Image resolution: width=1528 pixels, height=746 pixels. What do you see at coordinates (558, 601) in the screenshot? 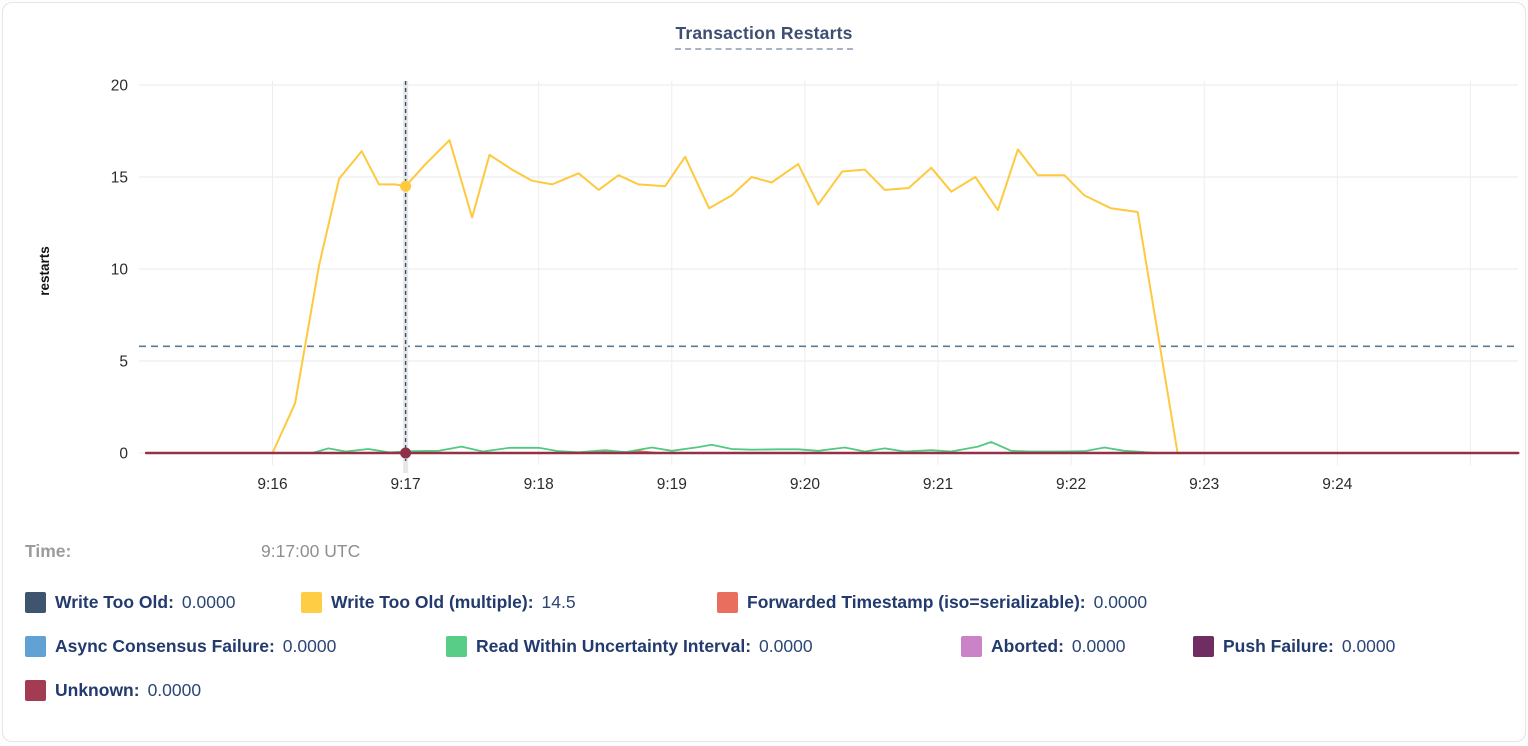
I see `legend-value: 14.5` at bounding box center [558, 601].